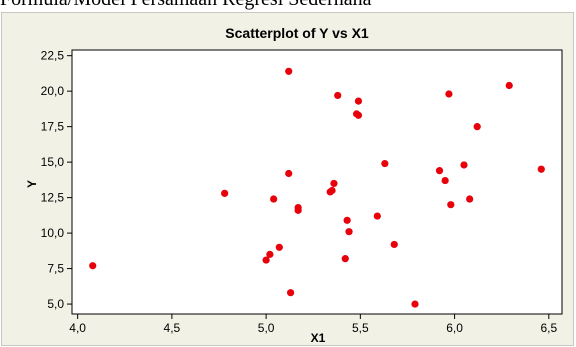 Image resolution: width=576 pixels, height=347 pixels. Describe the element at coordinates (53, 162) in the screenshot. I see `y-tick-label: 15,0` at that location.